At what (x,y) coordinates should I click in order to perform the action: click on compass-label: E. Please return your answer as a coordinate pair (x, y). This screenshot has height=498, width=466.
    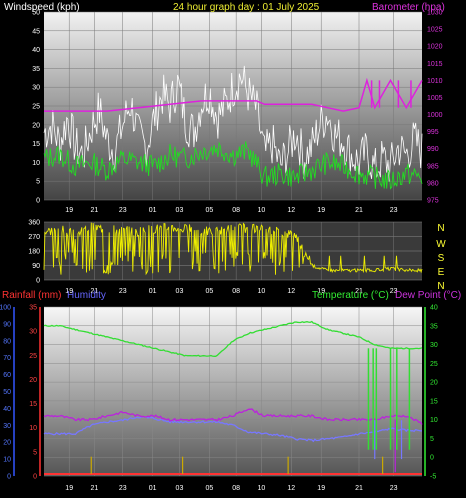
    Looking at the image, I should click on (441, 272).